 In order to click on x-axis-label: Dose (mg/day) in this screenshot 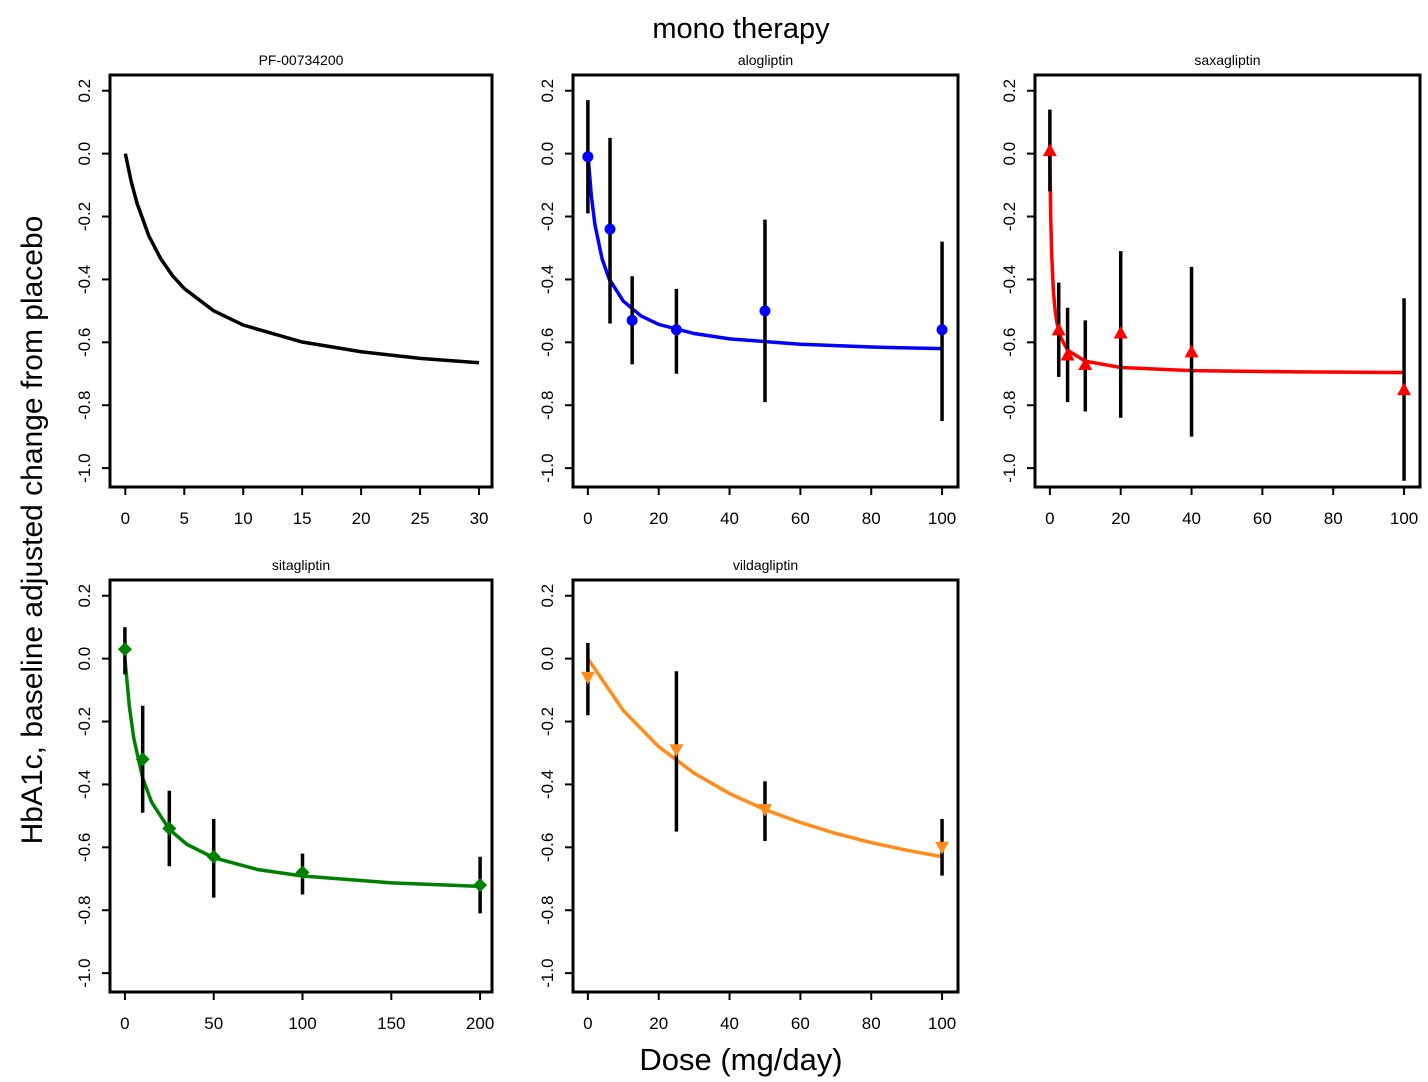, I will do `click(740, 1059)`.